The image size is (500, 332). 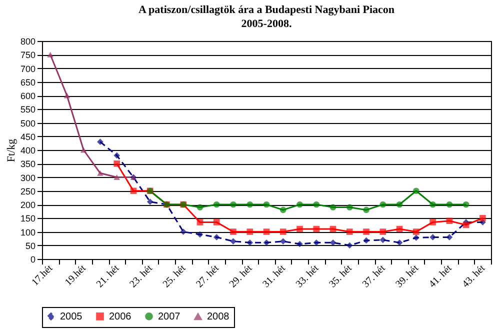 What do you see at coordinates (374, 276) in the screenshot?
I see `x-tick-label: 37. hét` at bounding box center [374, 276].